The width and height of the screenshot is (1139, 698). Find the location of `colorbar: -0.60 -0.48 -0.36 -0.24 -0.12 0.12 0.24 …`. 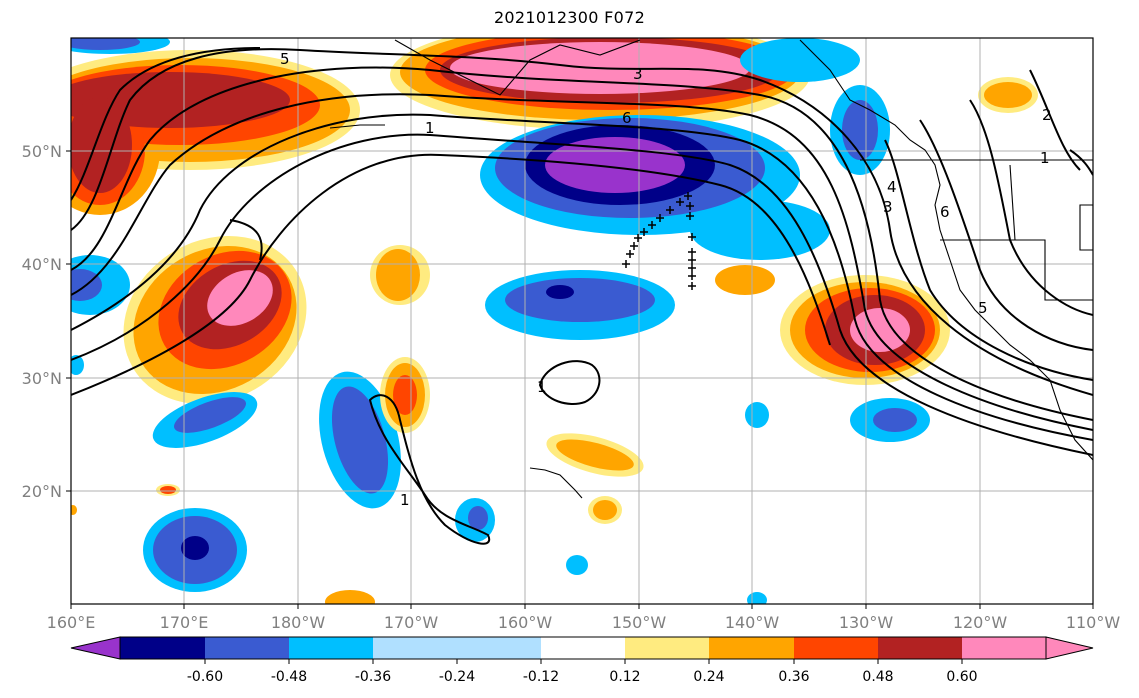

colorbar: -0.60 -0.48 -0.36 -0.24 -0.12 0.12 0.24 … is located at coordinates (582, 660).